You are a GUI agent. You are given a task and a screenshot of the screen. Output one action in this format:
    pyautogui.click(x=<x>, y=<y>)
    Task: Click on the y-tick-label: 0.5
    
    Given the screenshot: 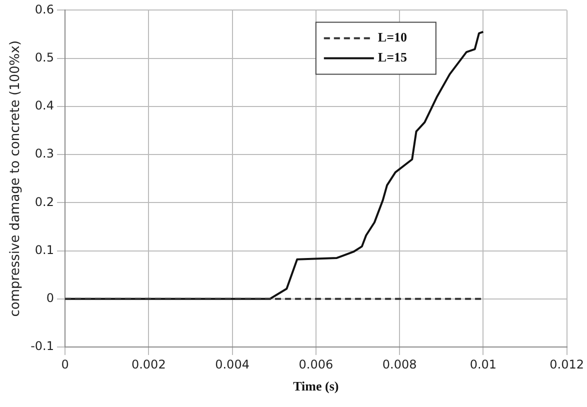 What is the action you would take?
    pyautogui.click(x=44, y=57)
    